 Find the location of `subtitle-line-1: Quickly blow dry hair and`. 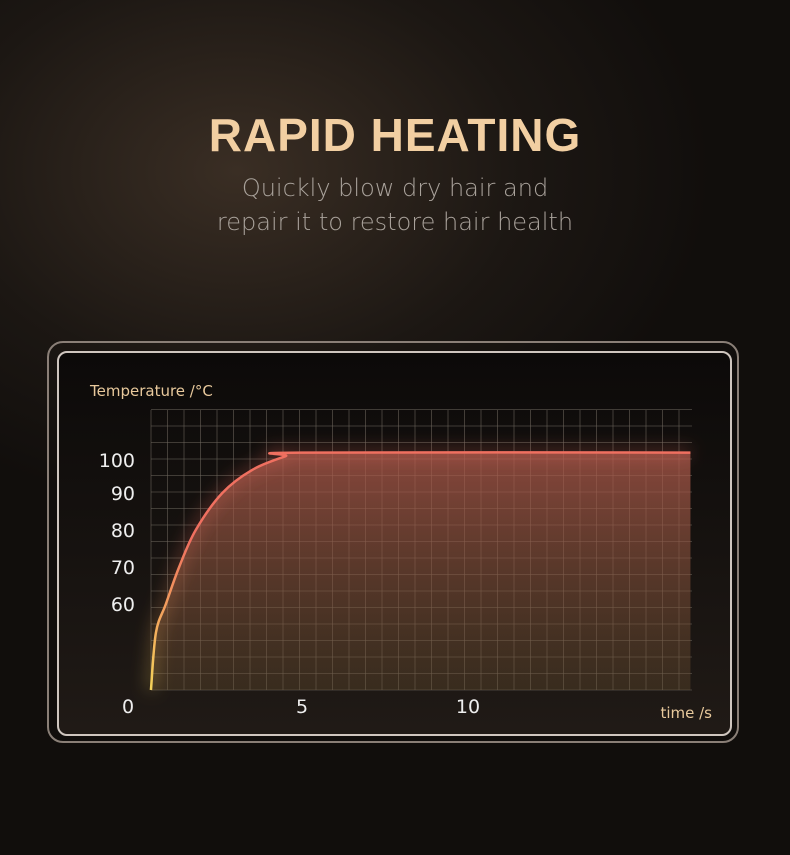

subtitle-line-1: Quickly blow dry hair and is located at coordinates (395, 188).